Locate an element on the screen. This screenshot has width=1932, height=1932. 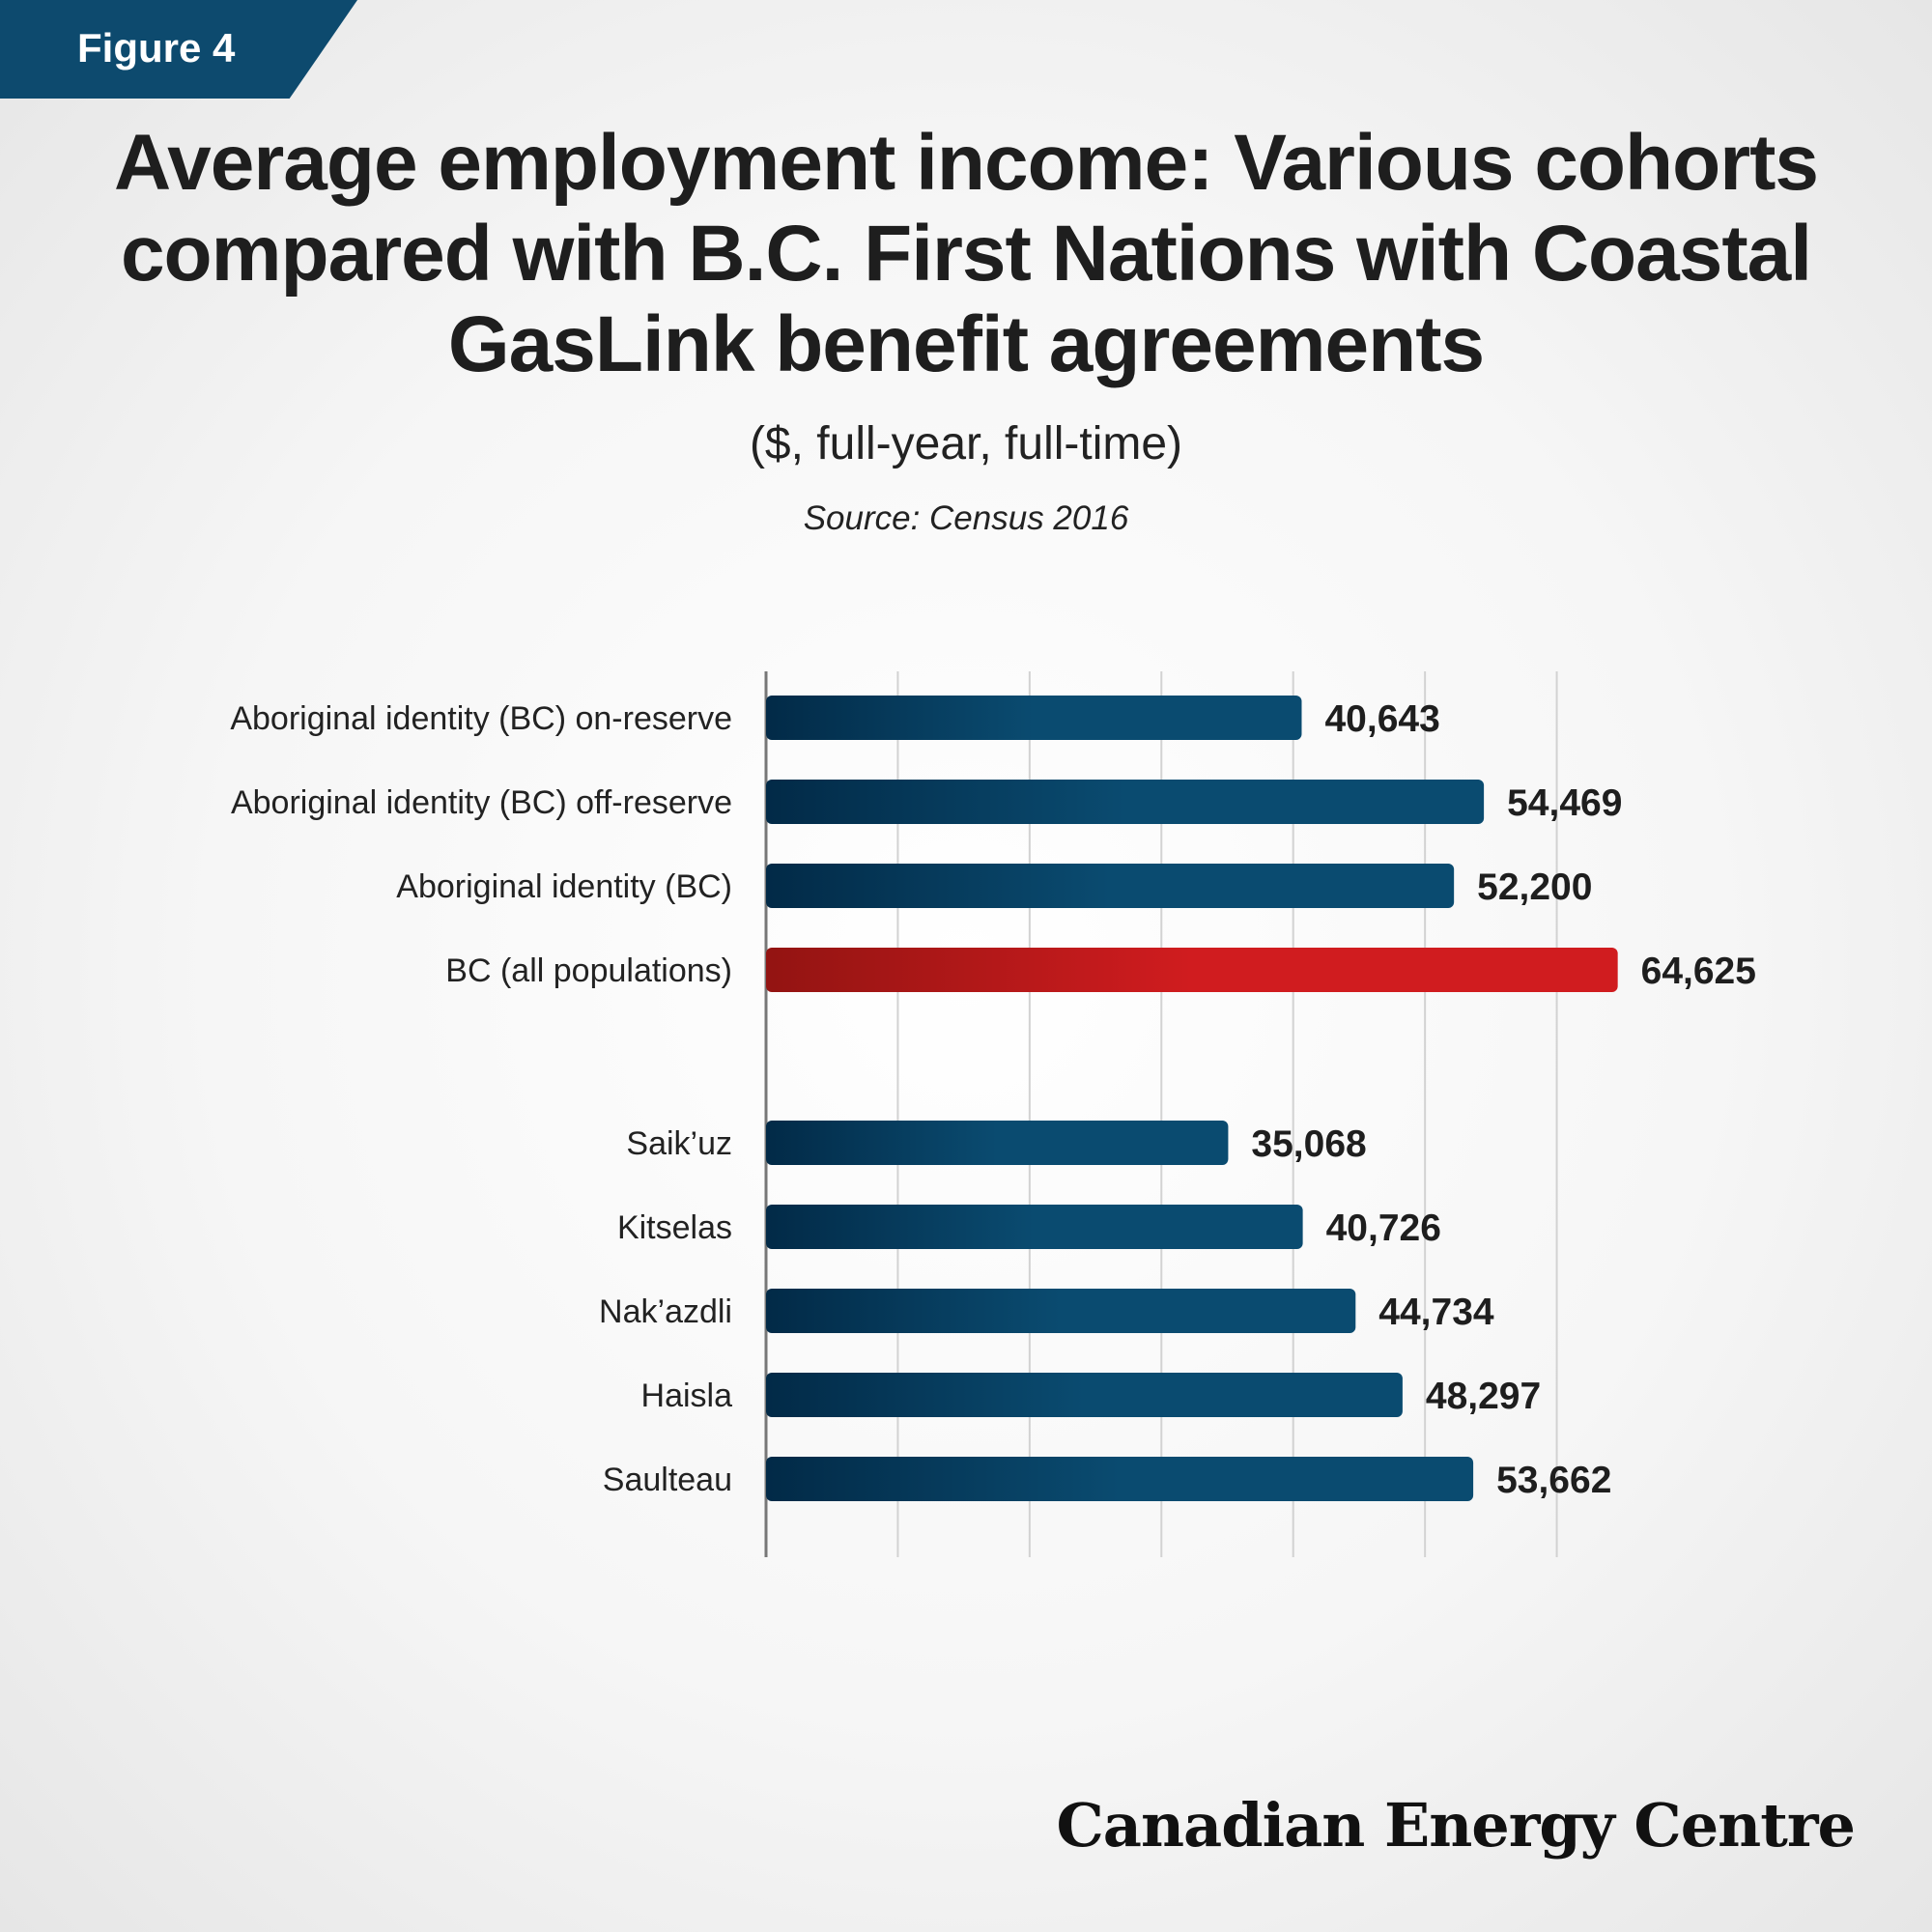
value-label: 40,726 is located at coordinates (1383, 1228).